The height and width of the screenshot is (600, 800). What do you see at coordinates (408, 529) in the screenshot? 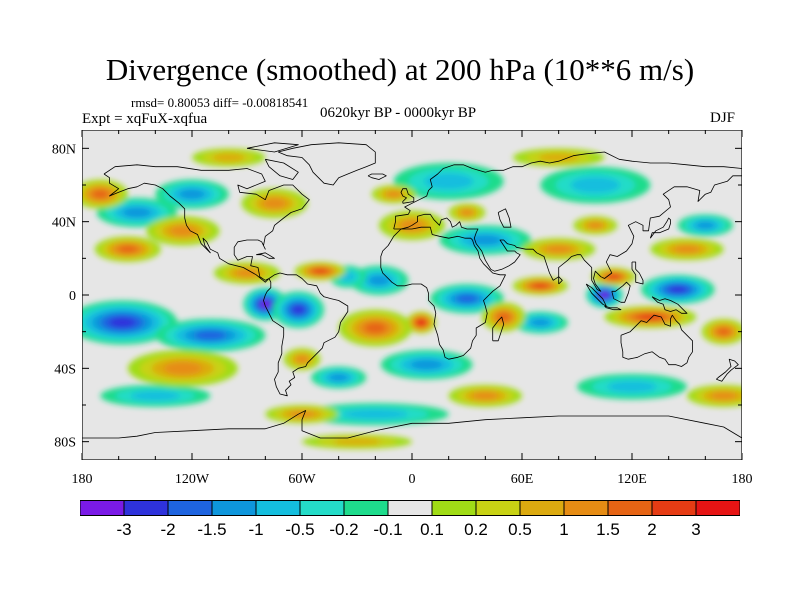
I see `colorbar-labels: -3 -2 -1.5 -1 -0.5 -0.2 -0.1 0.1 0.2 0.5 1 1.5 2 3` at bounding box center [408, 529].